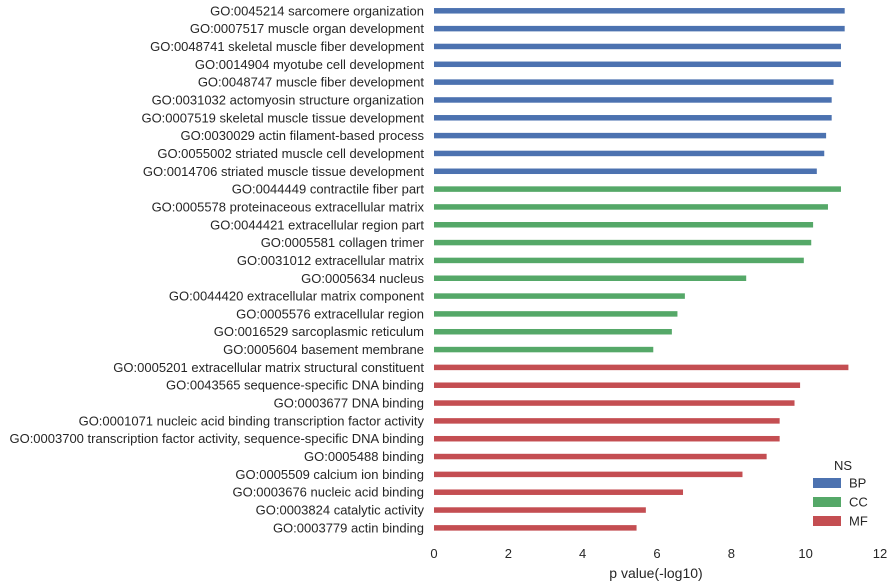  I want to click on category-label-29: GO:0003779 actin binding, so click(348, 527).